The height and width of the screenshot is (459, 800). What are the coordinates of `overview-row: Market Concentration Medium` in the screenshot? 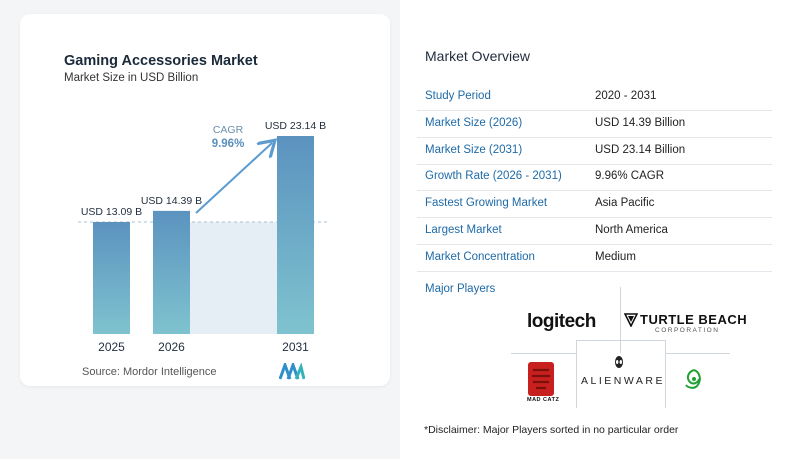 It's located at (594, 258).